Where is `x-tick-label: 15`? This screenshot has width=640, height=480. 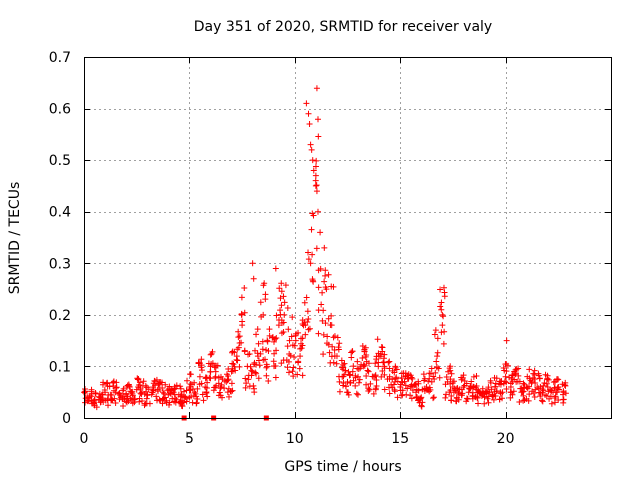 x-tick-label: 15 is located at coordinates (400, 439).